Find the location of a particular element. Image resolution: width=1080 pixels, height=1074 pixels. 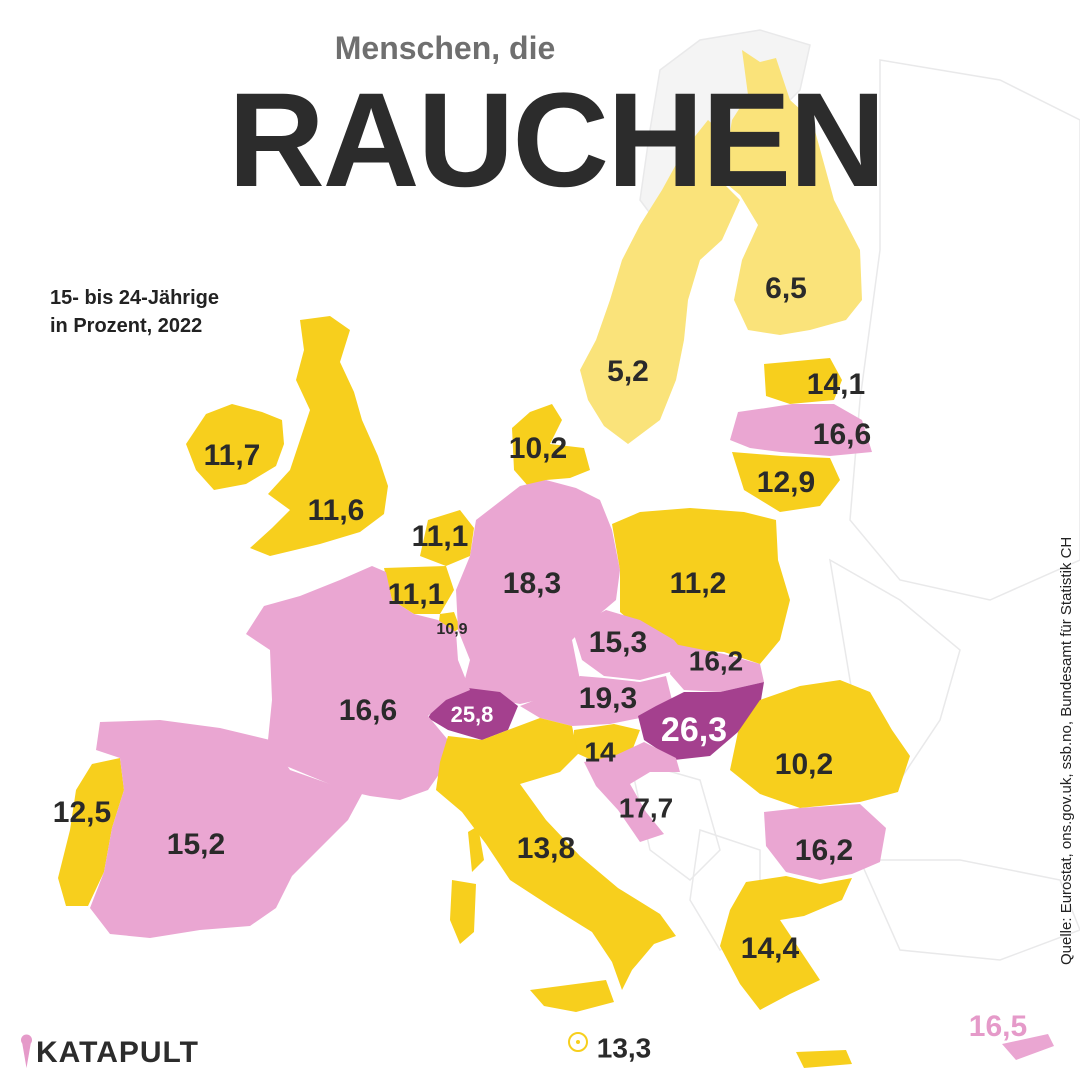

katapult-logo-icon is located at coordinates (26, 1051).